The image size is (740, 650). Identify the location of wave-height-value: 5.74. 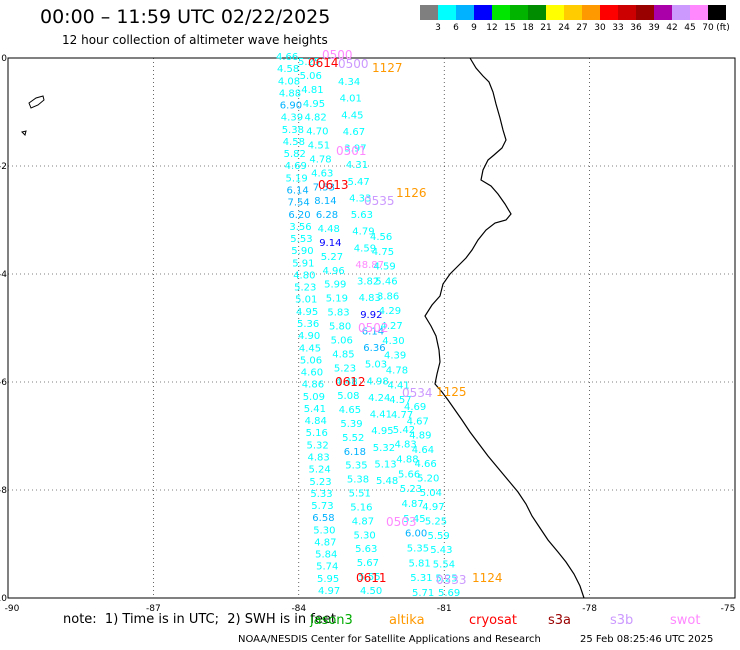
(327, 567).